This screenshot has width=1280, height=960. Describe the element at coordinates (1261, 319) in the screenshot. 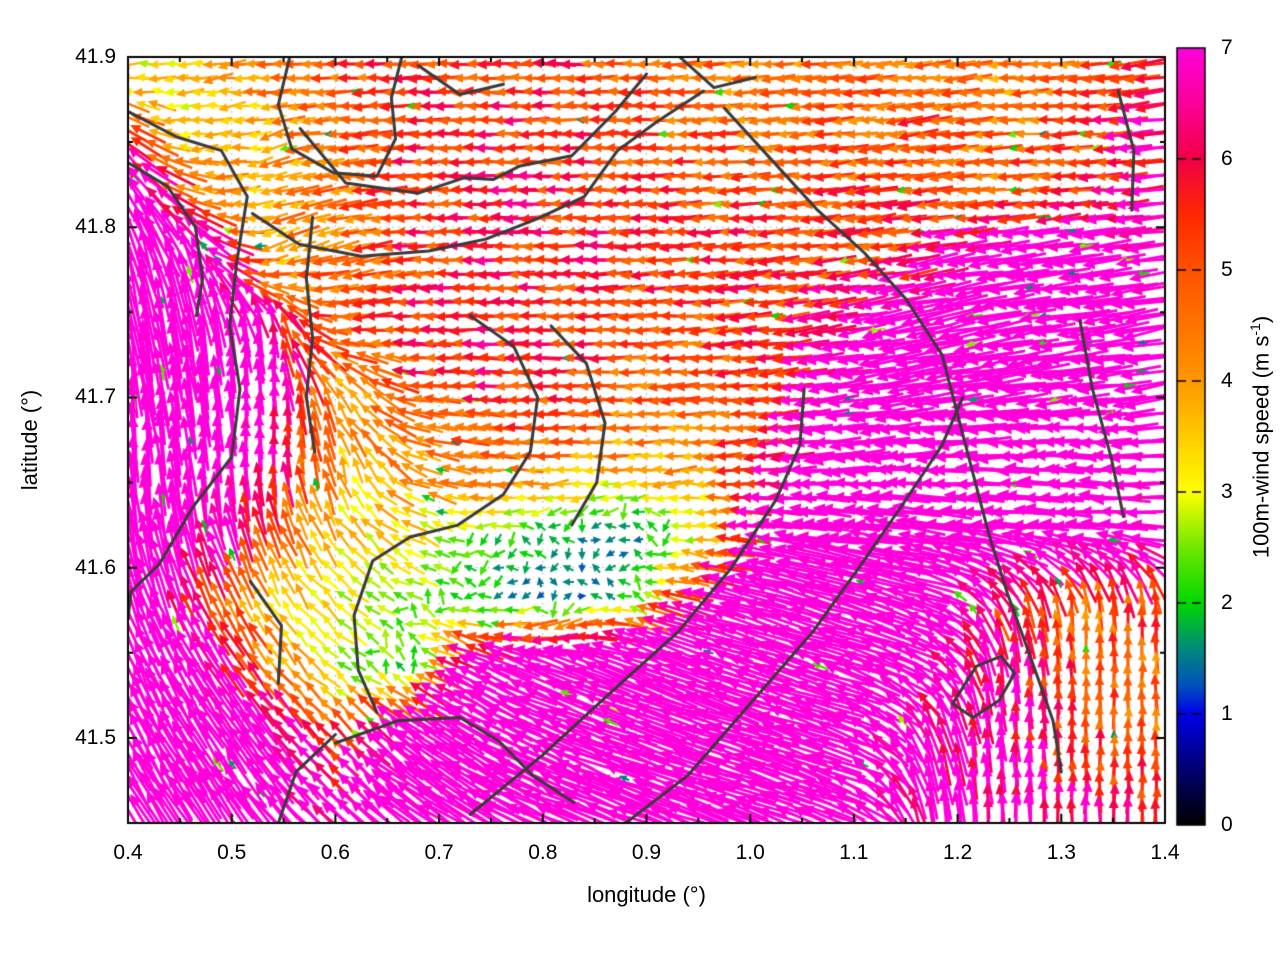

I see `colorbar-title-close: )` at that location.